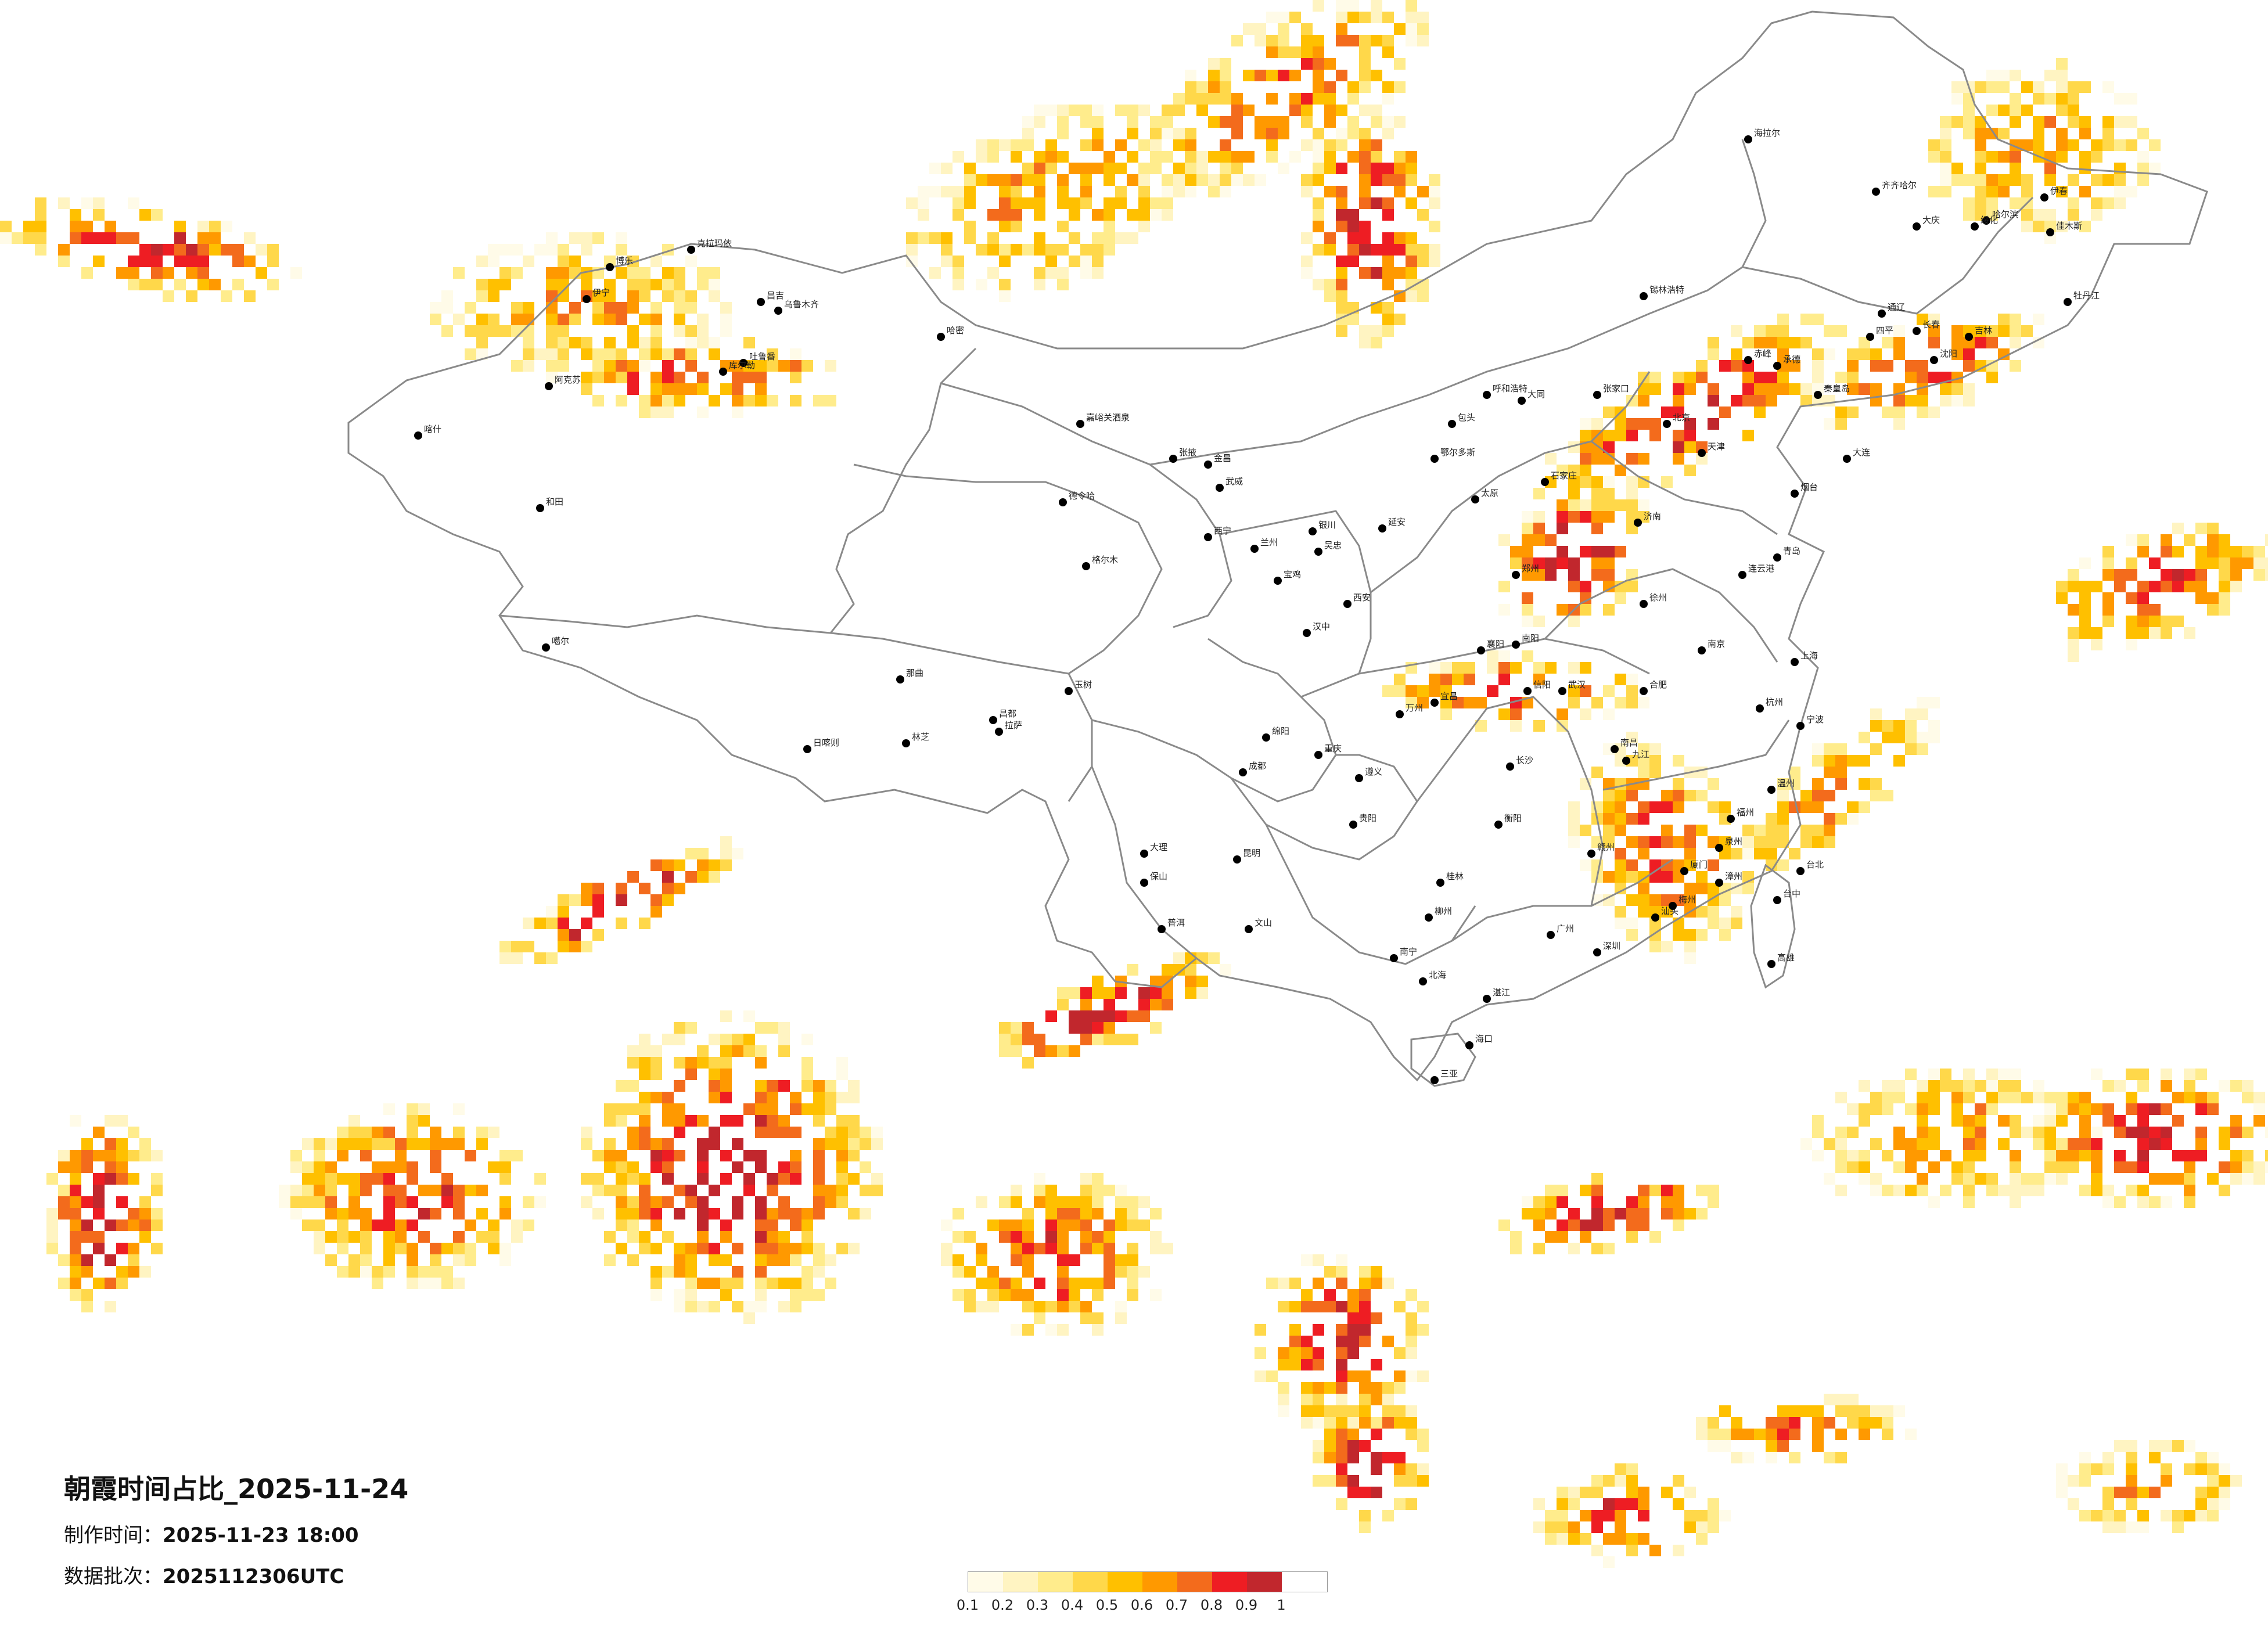 This screenshot has height=1626, width=2268. I want to click on border-xinjiang, so click(738, 491).